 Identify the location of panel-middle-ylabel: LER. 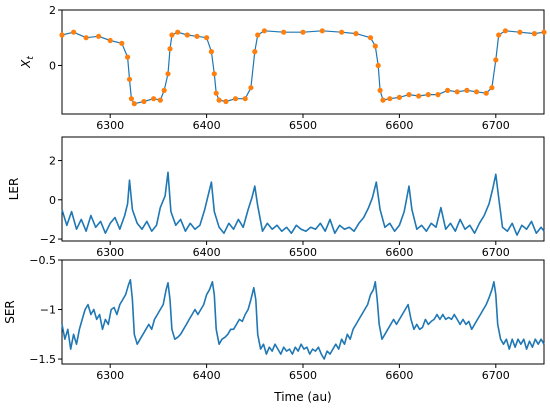
(14, 189).